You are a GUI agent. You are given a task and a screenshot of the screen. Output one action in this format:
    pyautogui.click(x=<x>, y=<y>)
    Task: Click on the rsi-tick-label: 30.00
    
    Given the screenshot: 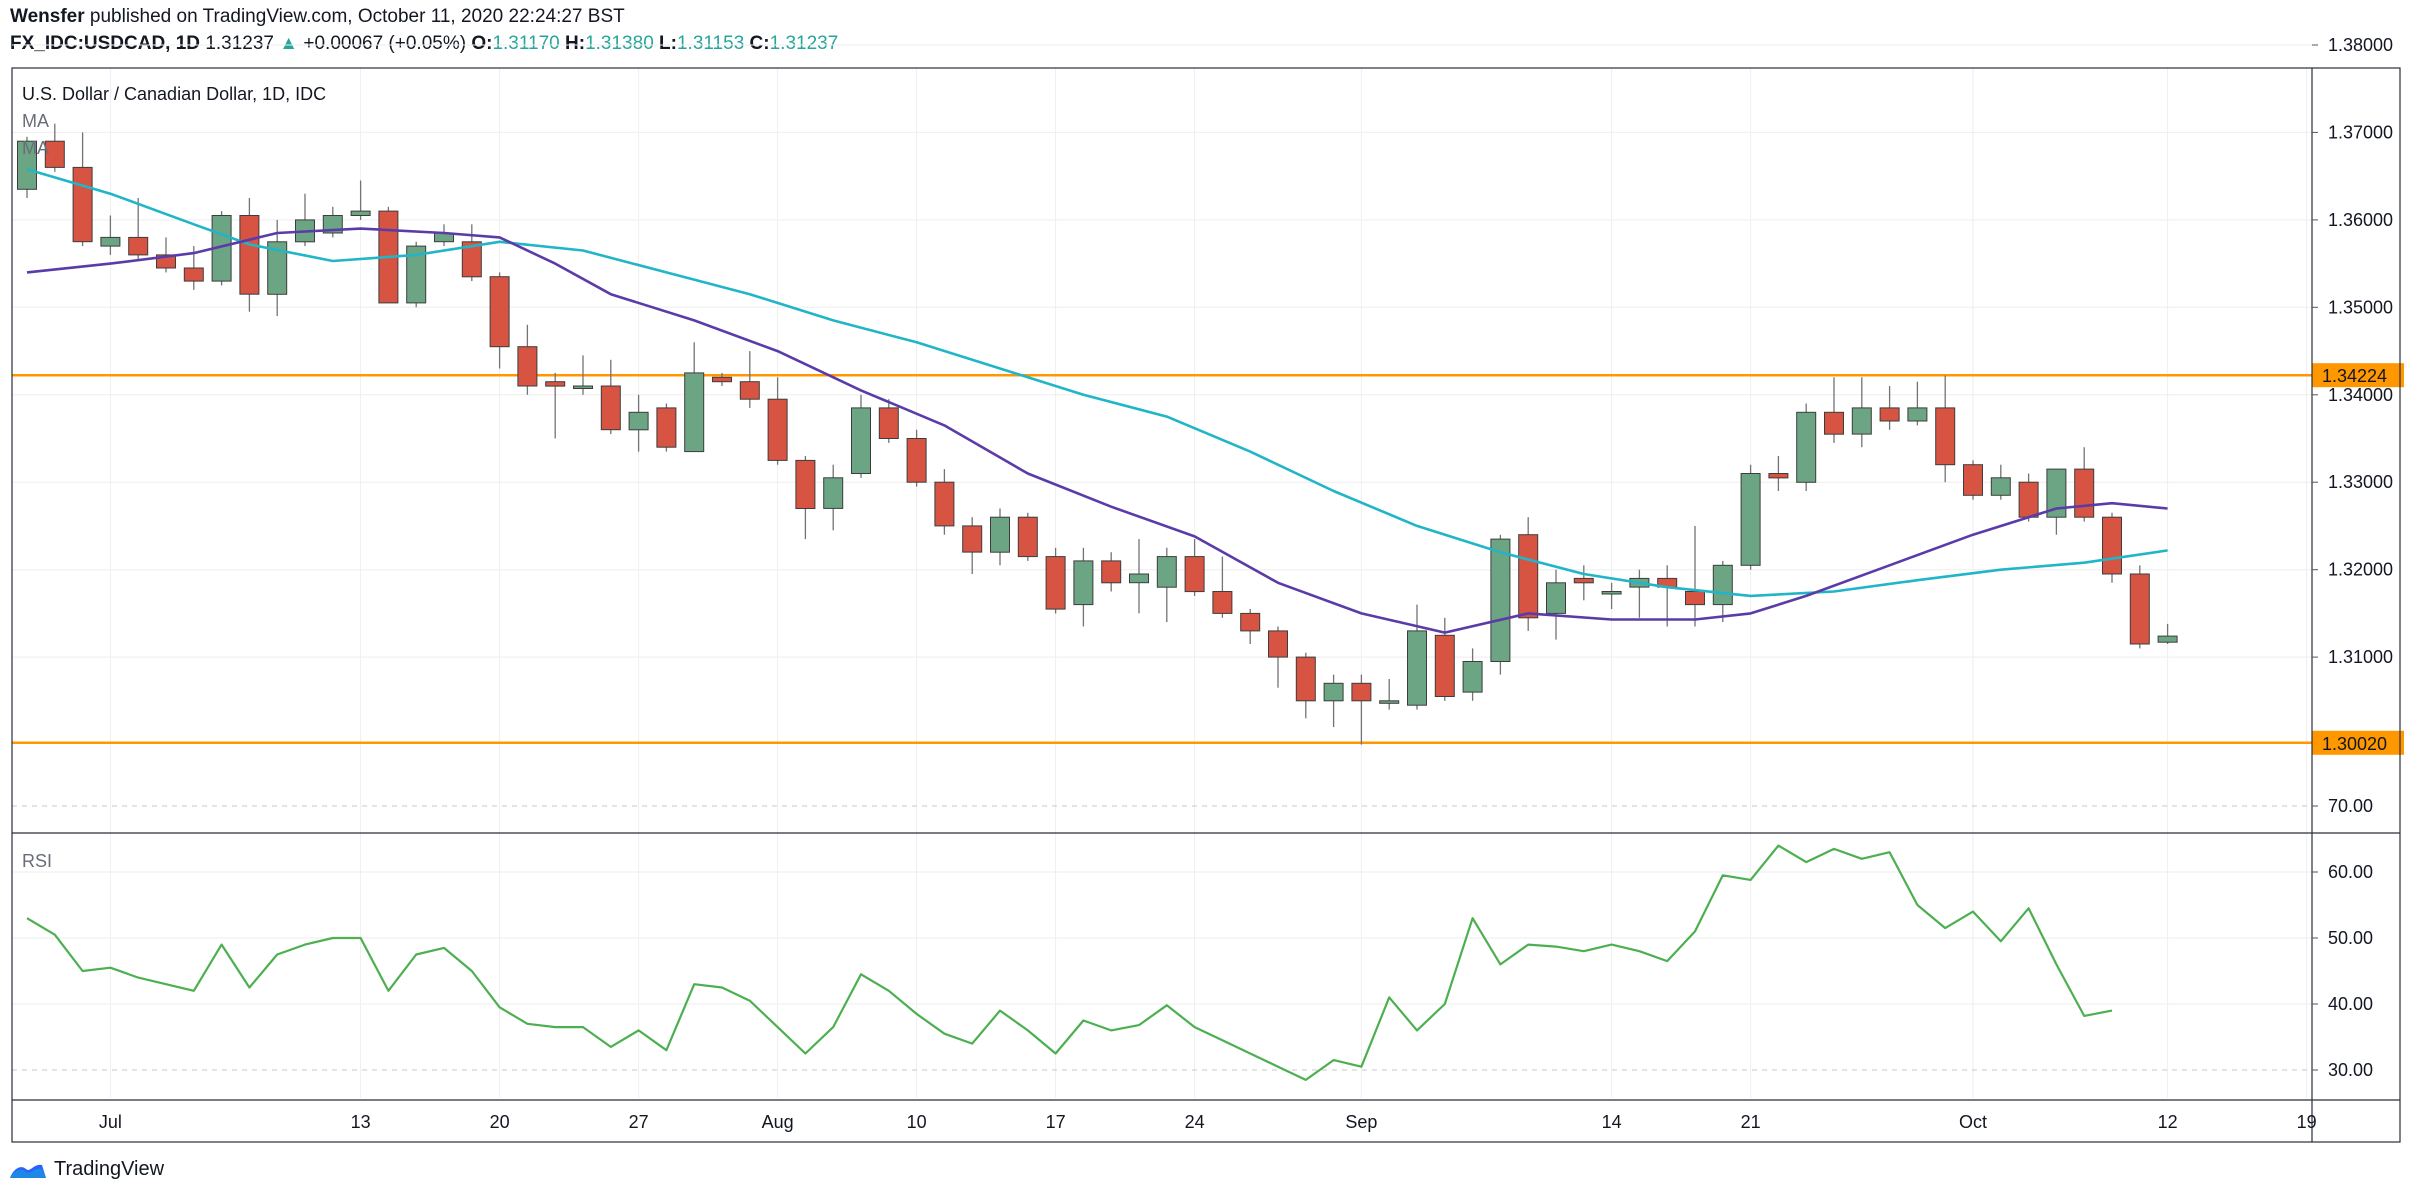 What is the action you would take?
    pyautogui.click(x=2350, y=1070)
    